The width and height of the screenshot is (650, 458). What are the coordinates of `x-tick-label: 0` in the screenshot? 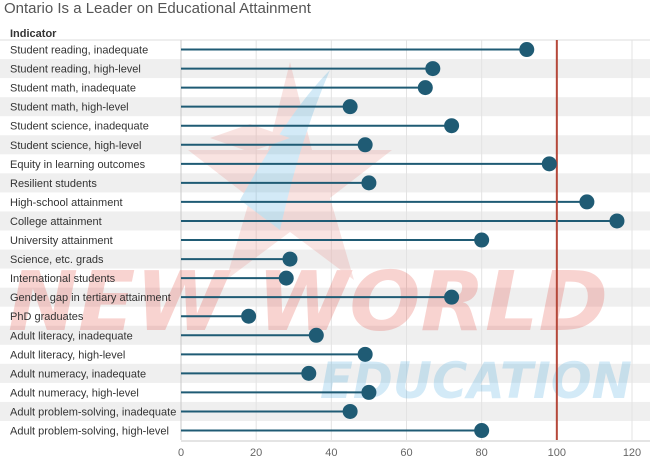 It's located at (181, 452).